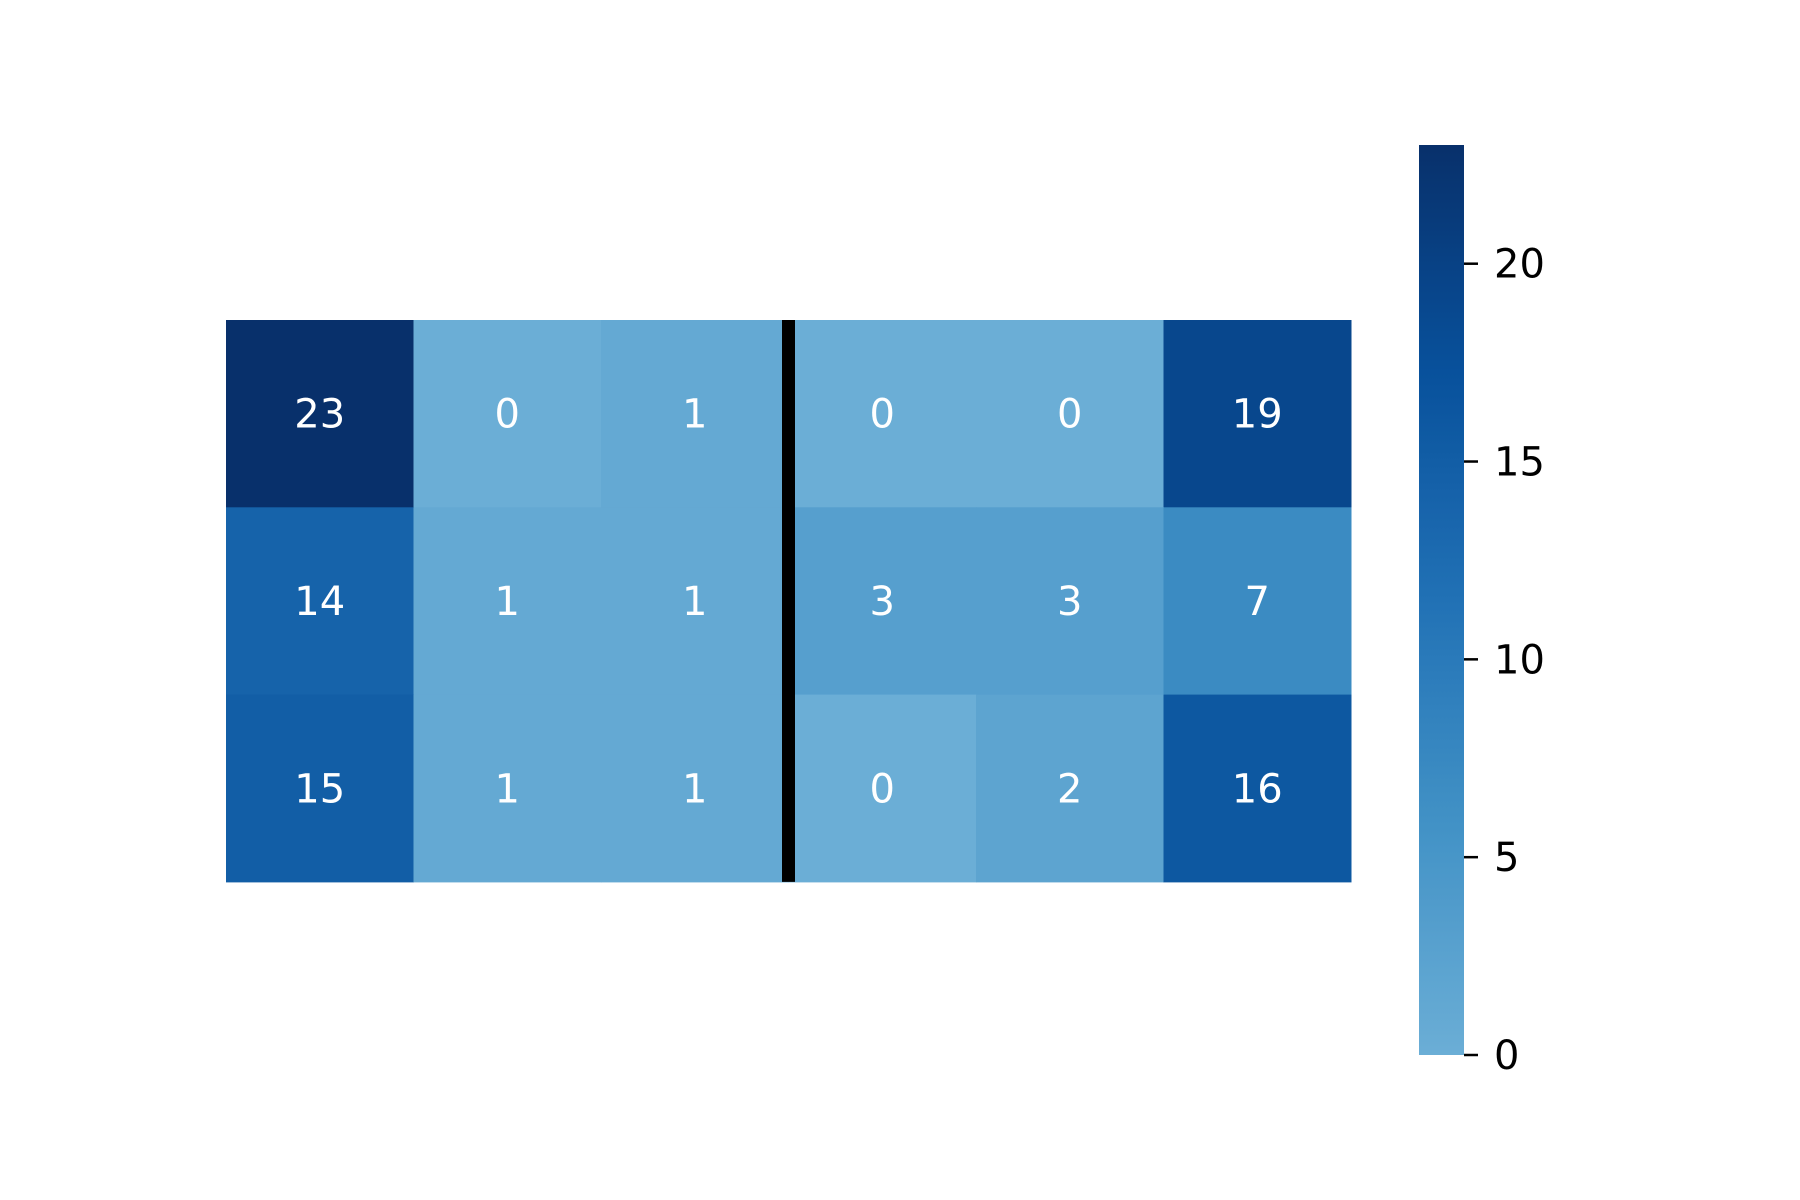 This screenshot has width=1800, height=1200. I want to click on colorbar-tick-label: 10, so click(1519, 660).